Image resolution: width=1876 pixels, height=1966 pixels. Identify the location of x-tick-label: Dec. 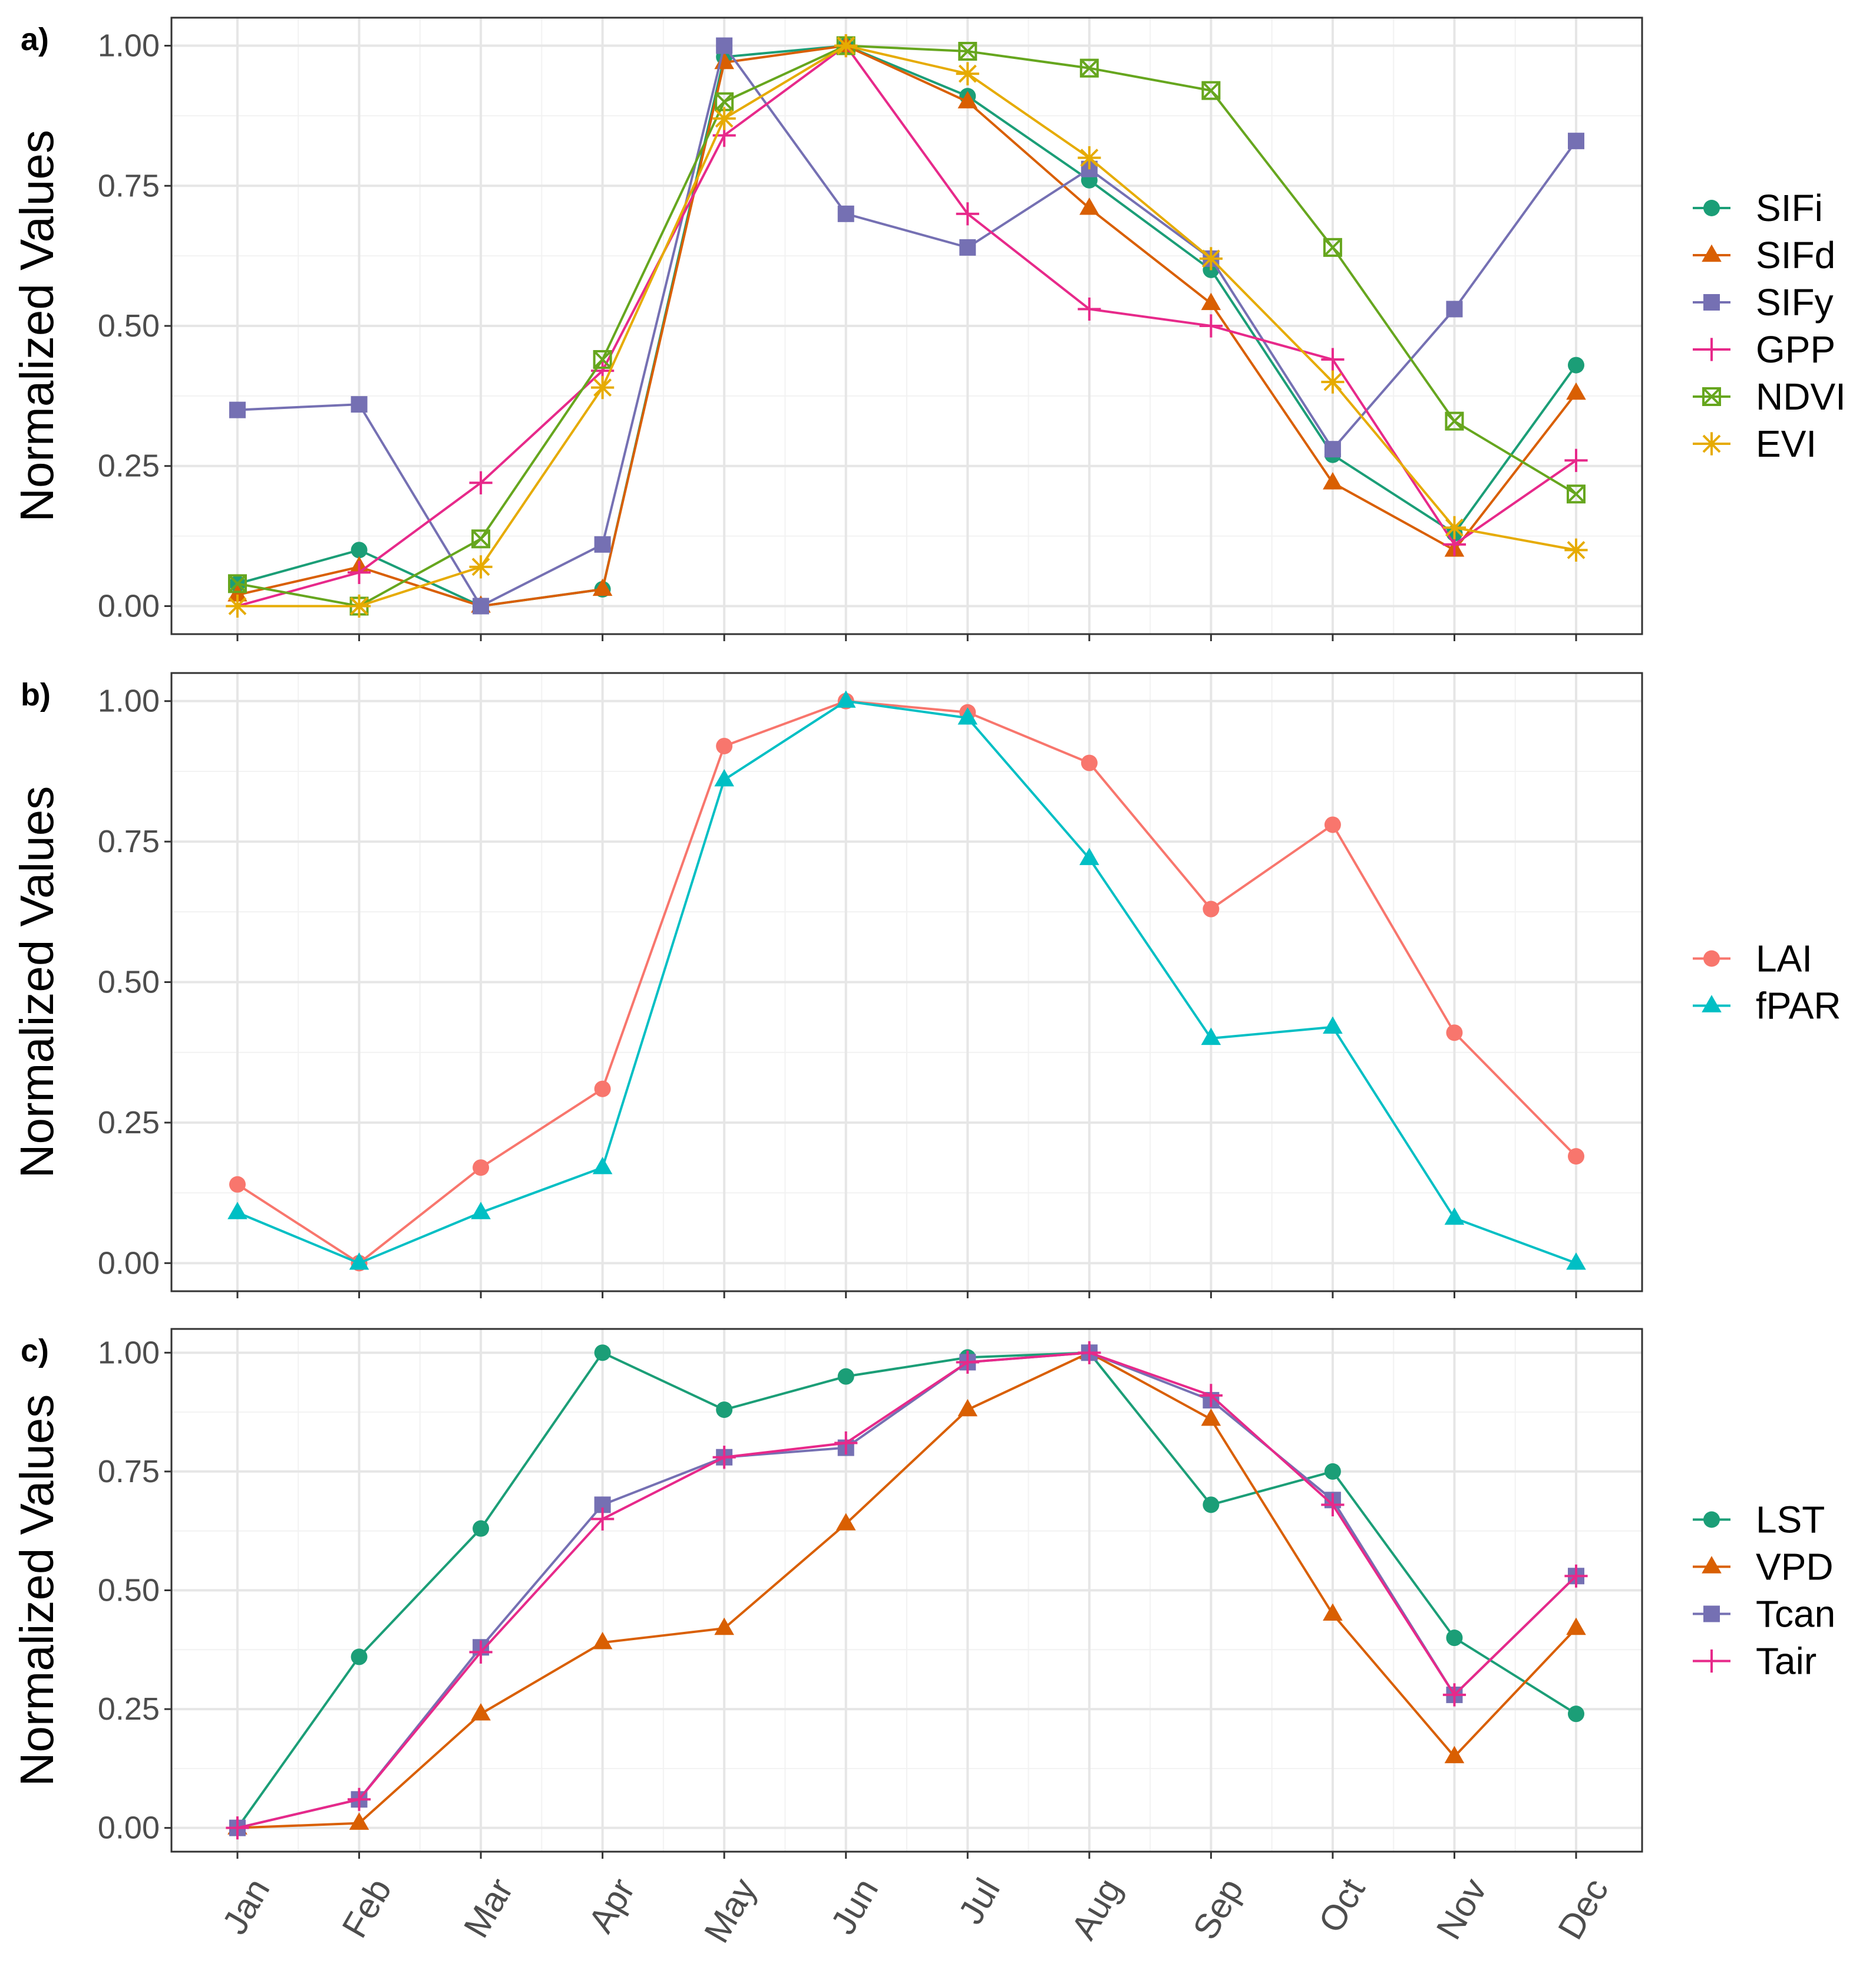
(1583, 1909).